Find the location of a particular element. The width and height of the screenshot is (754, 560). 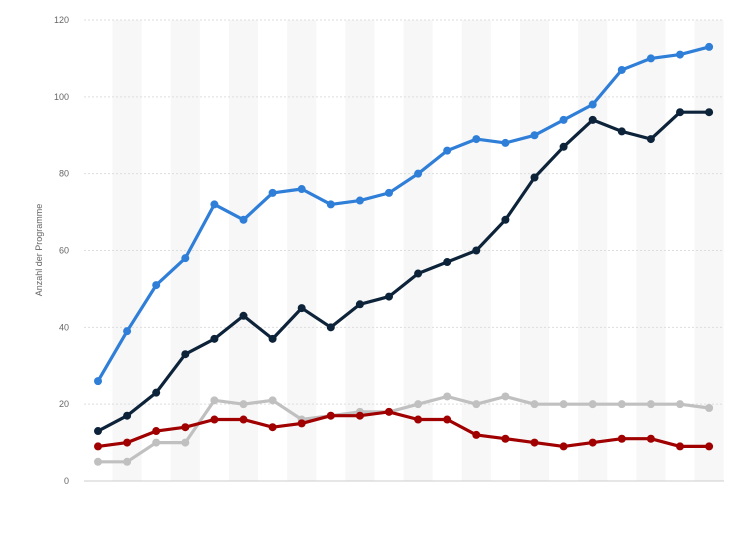

series-line is located at coordinates (403, 429).